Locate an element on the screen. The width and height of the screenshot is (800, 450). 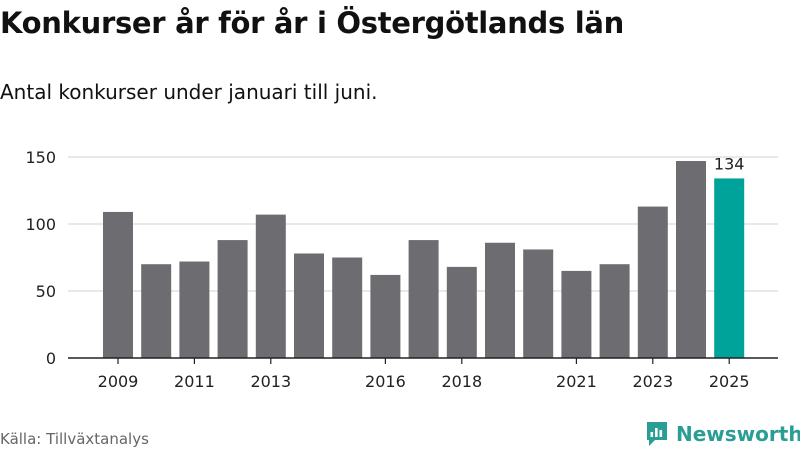
bar-2017 is located at coordinates (423, 299).